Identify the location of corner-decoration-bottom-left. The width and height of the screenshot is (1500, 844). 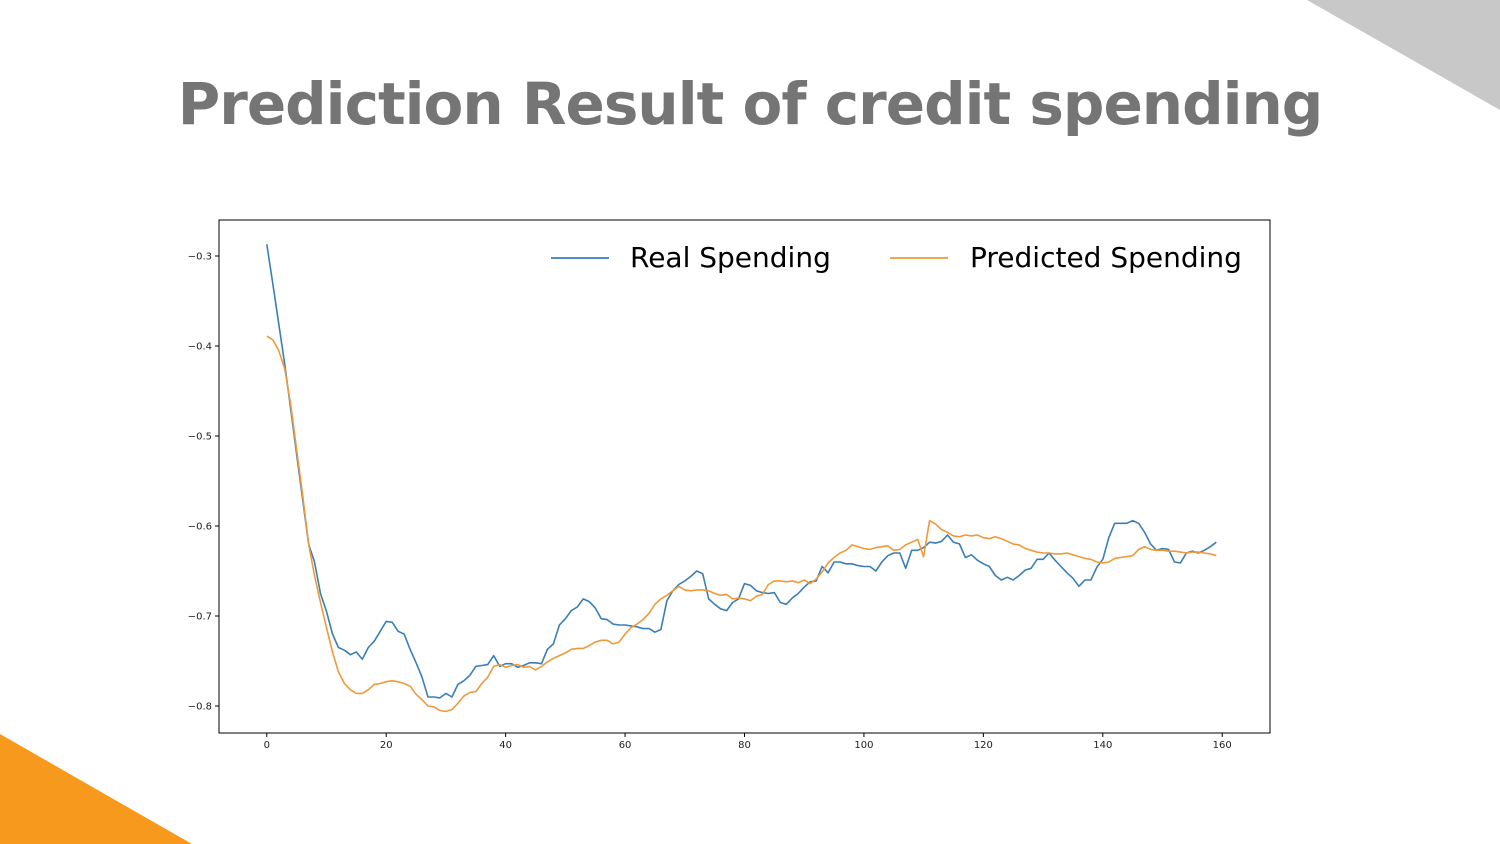
(96, 789).